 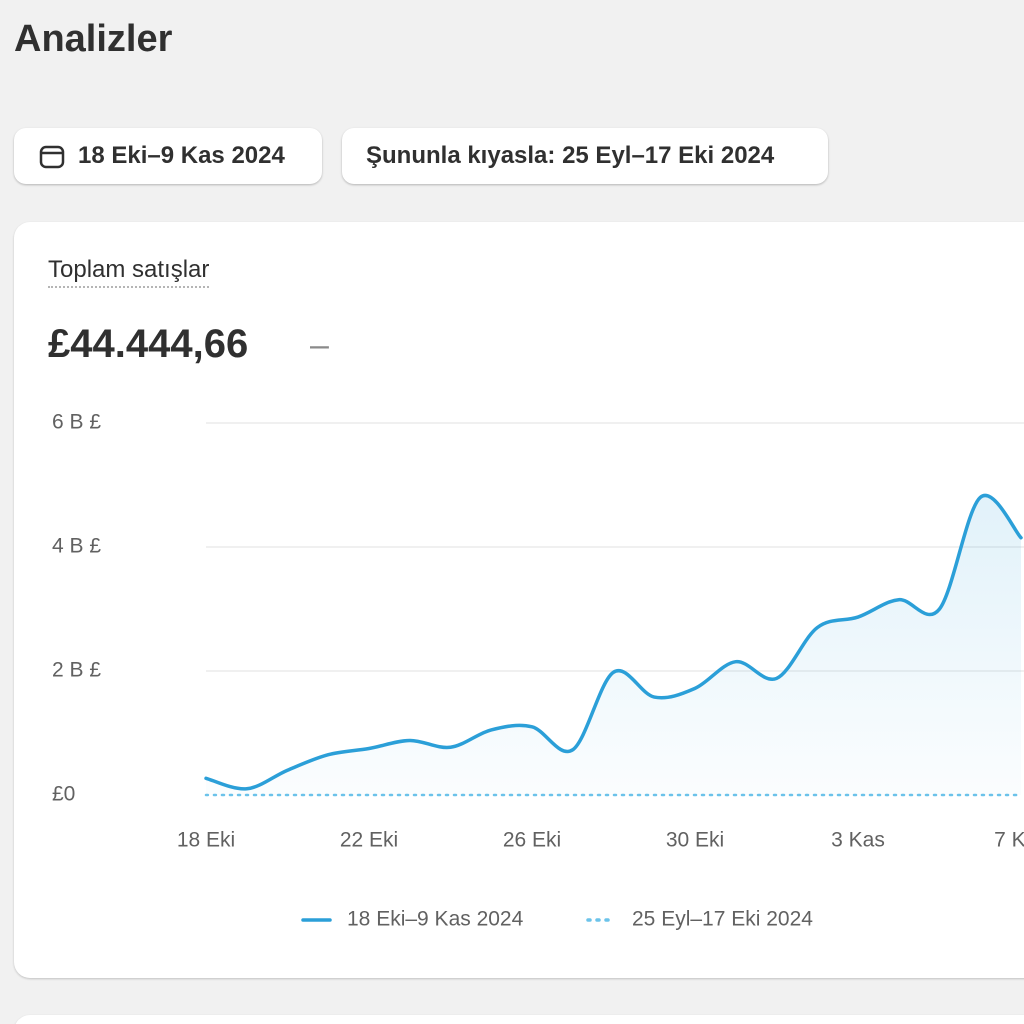 What do you see at coordinates (435, 919) in the screenshot?
I see `legend-label: 18 Eki–9 Kas 2024` at bounding box center [435, 919].